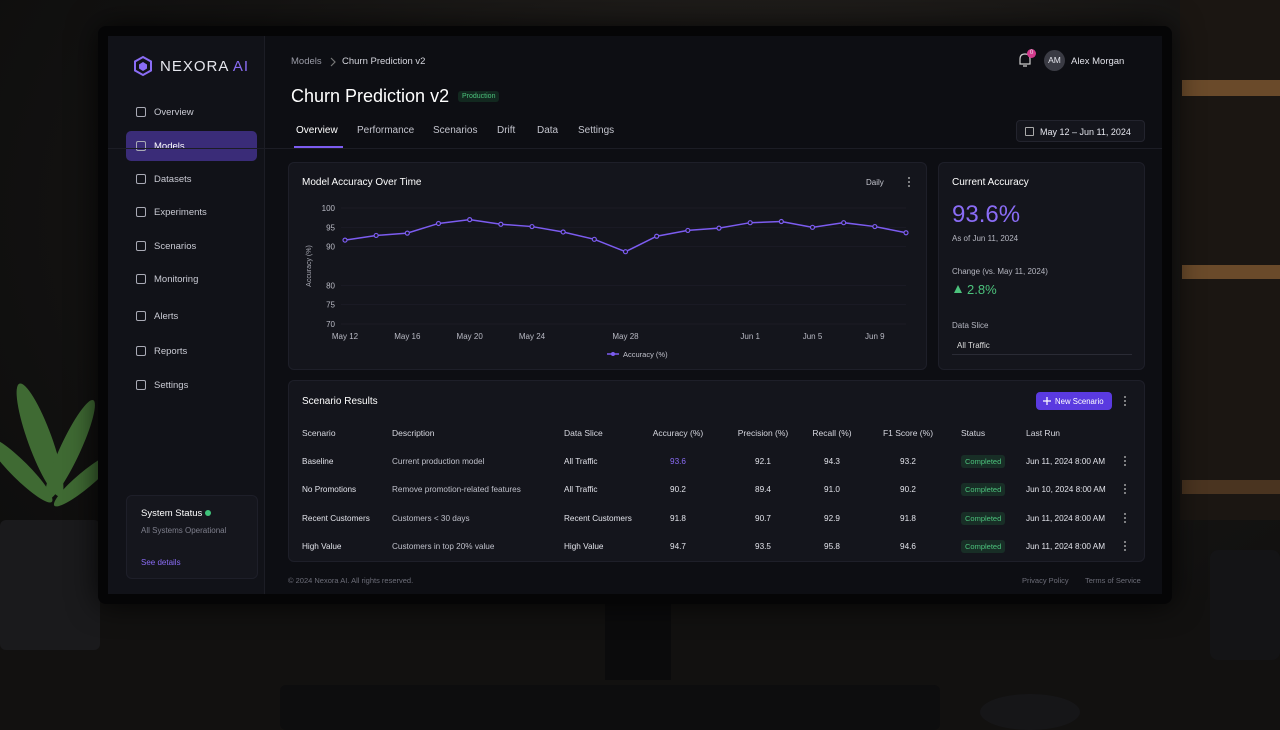 This screenshot has width=1280, height=730. Describe the element at coordinates (1066, 461) in the screenshot. I see `table-cell: Jun 11, 2024 8:00 AM` at that location.